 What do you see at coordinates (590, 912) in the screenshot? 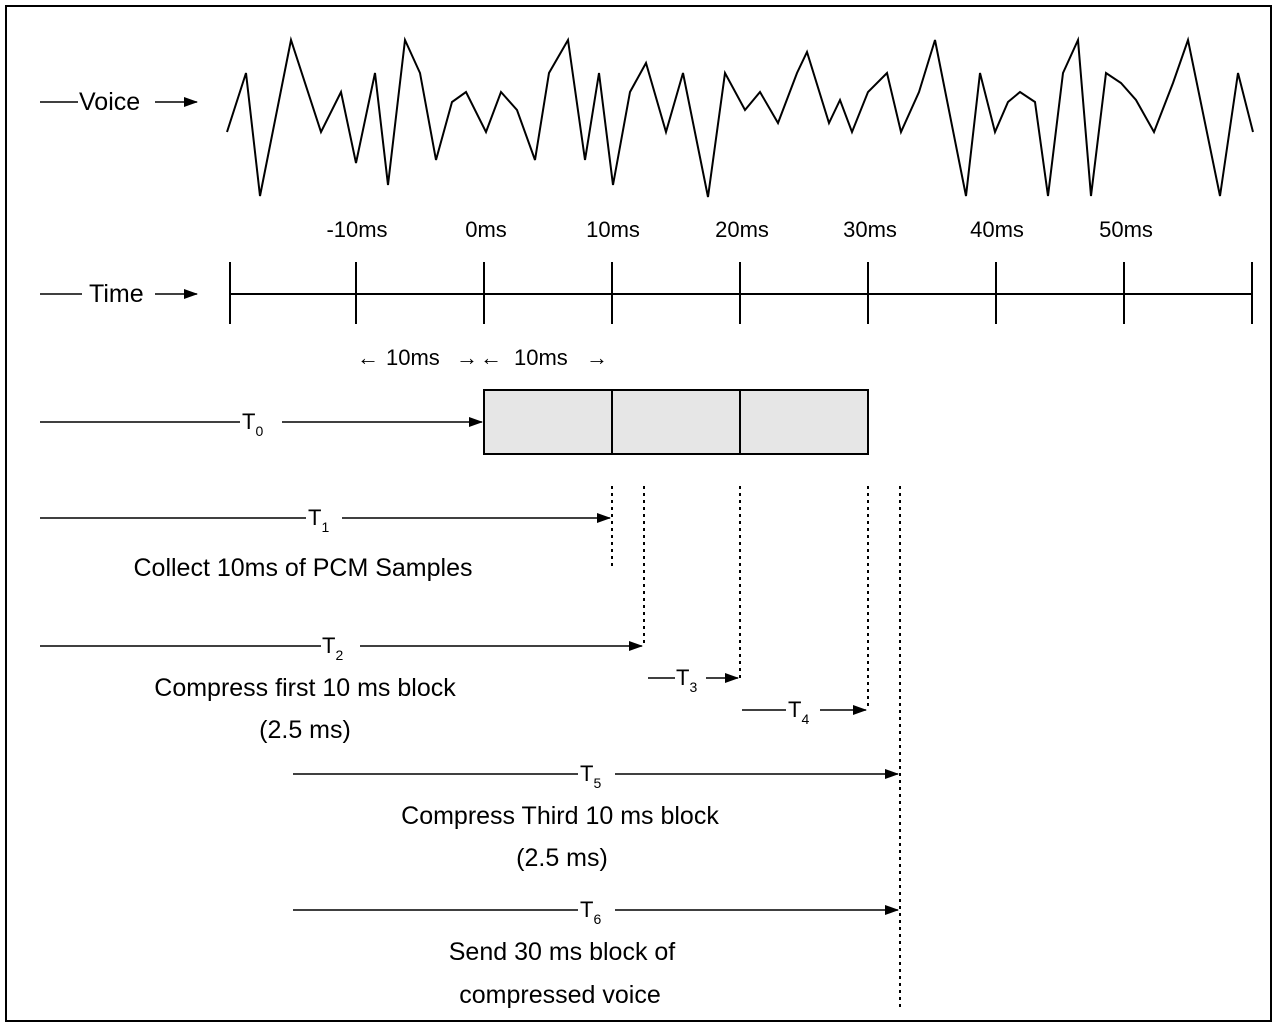
I see `t6-label: T6` at bounding box center [590, 912].